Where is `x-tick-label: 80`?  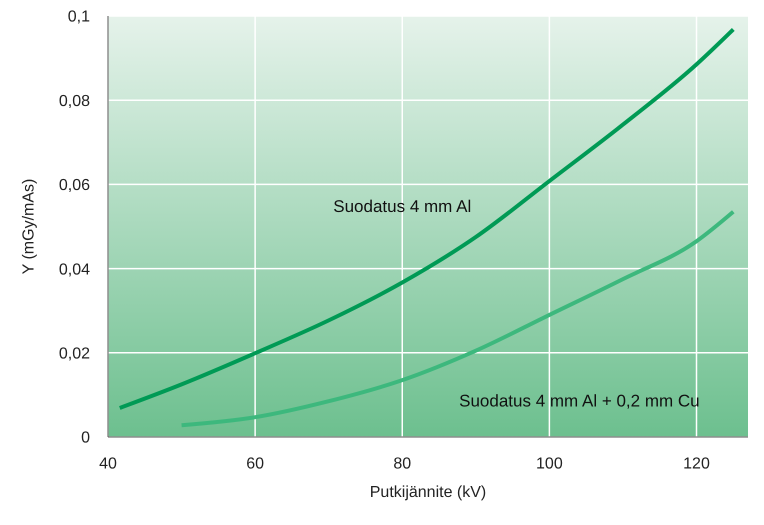
x-tick-label: 80 is located at coordinates (402, 463).